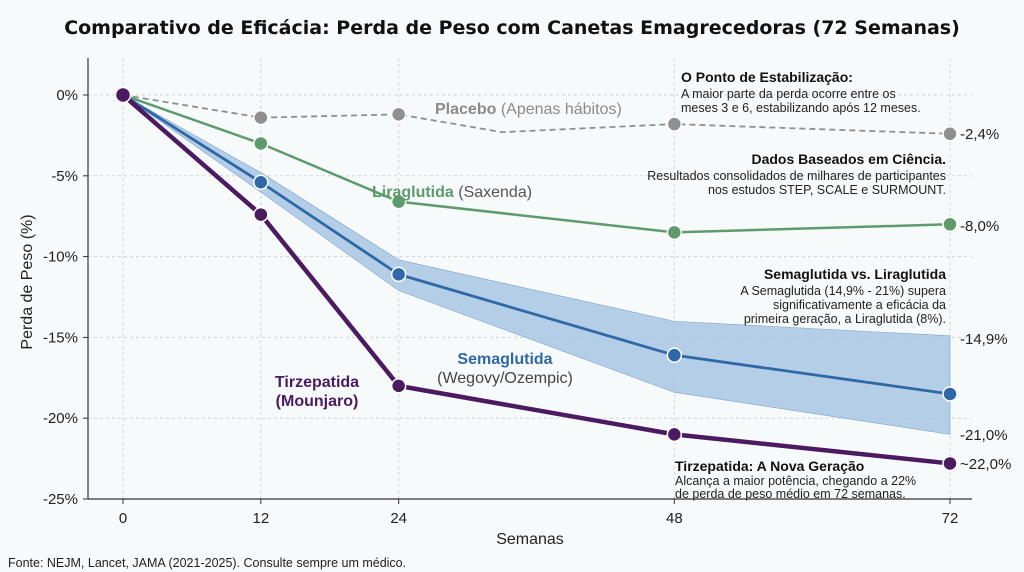  I want to click on annotation-heading: O Ponto de Estabilização:, so click(767, 77).